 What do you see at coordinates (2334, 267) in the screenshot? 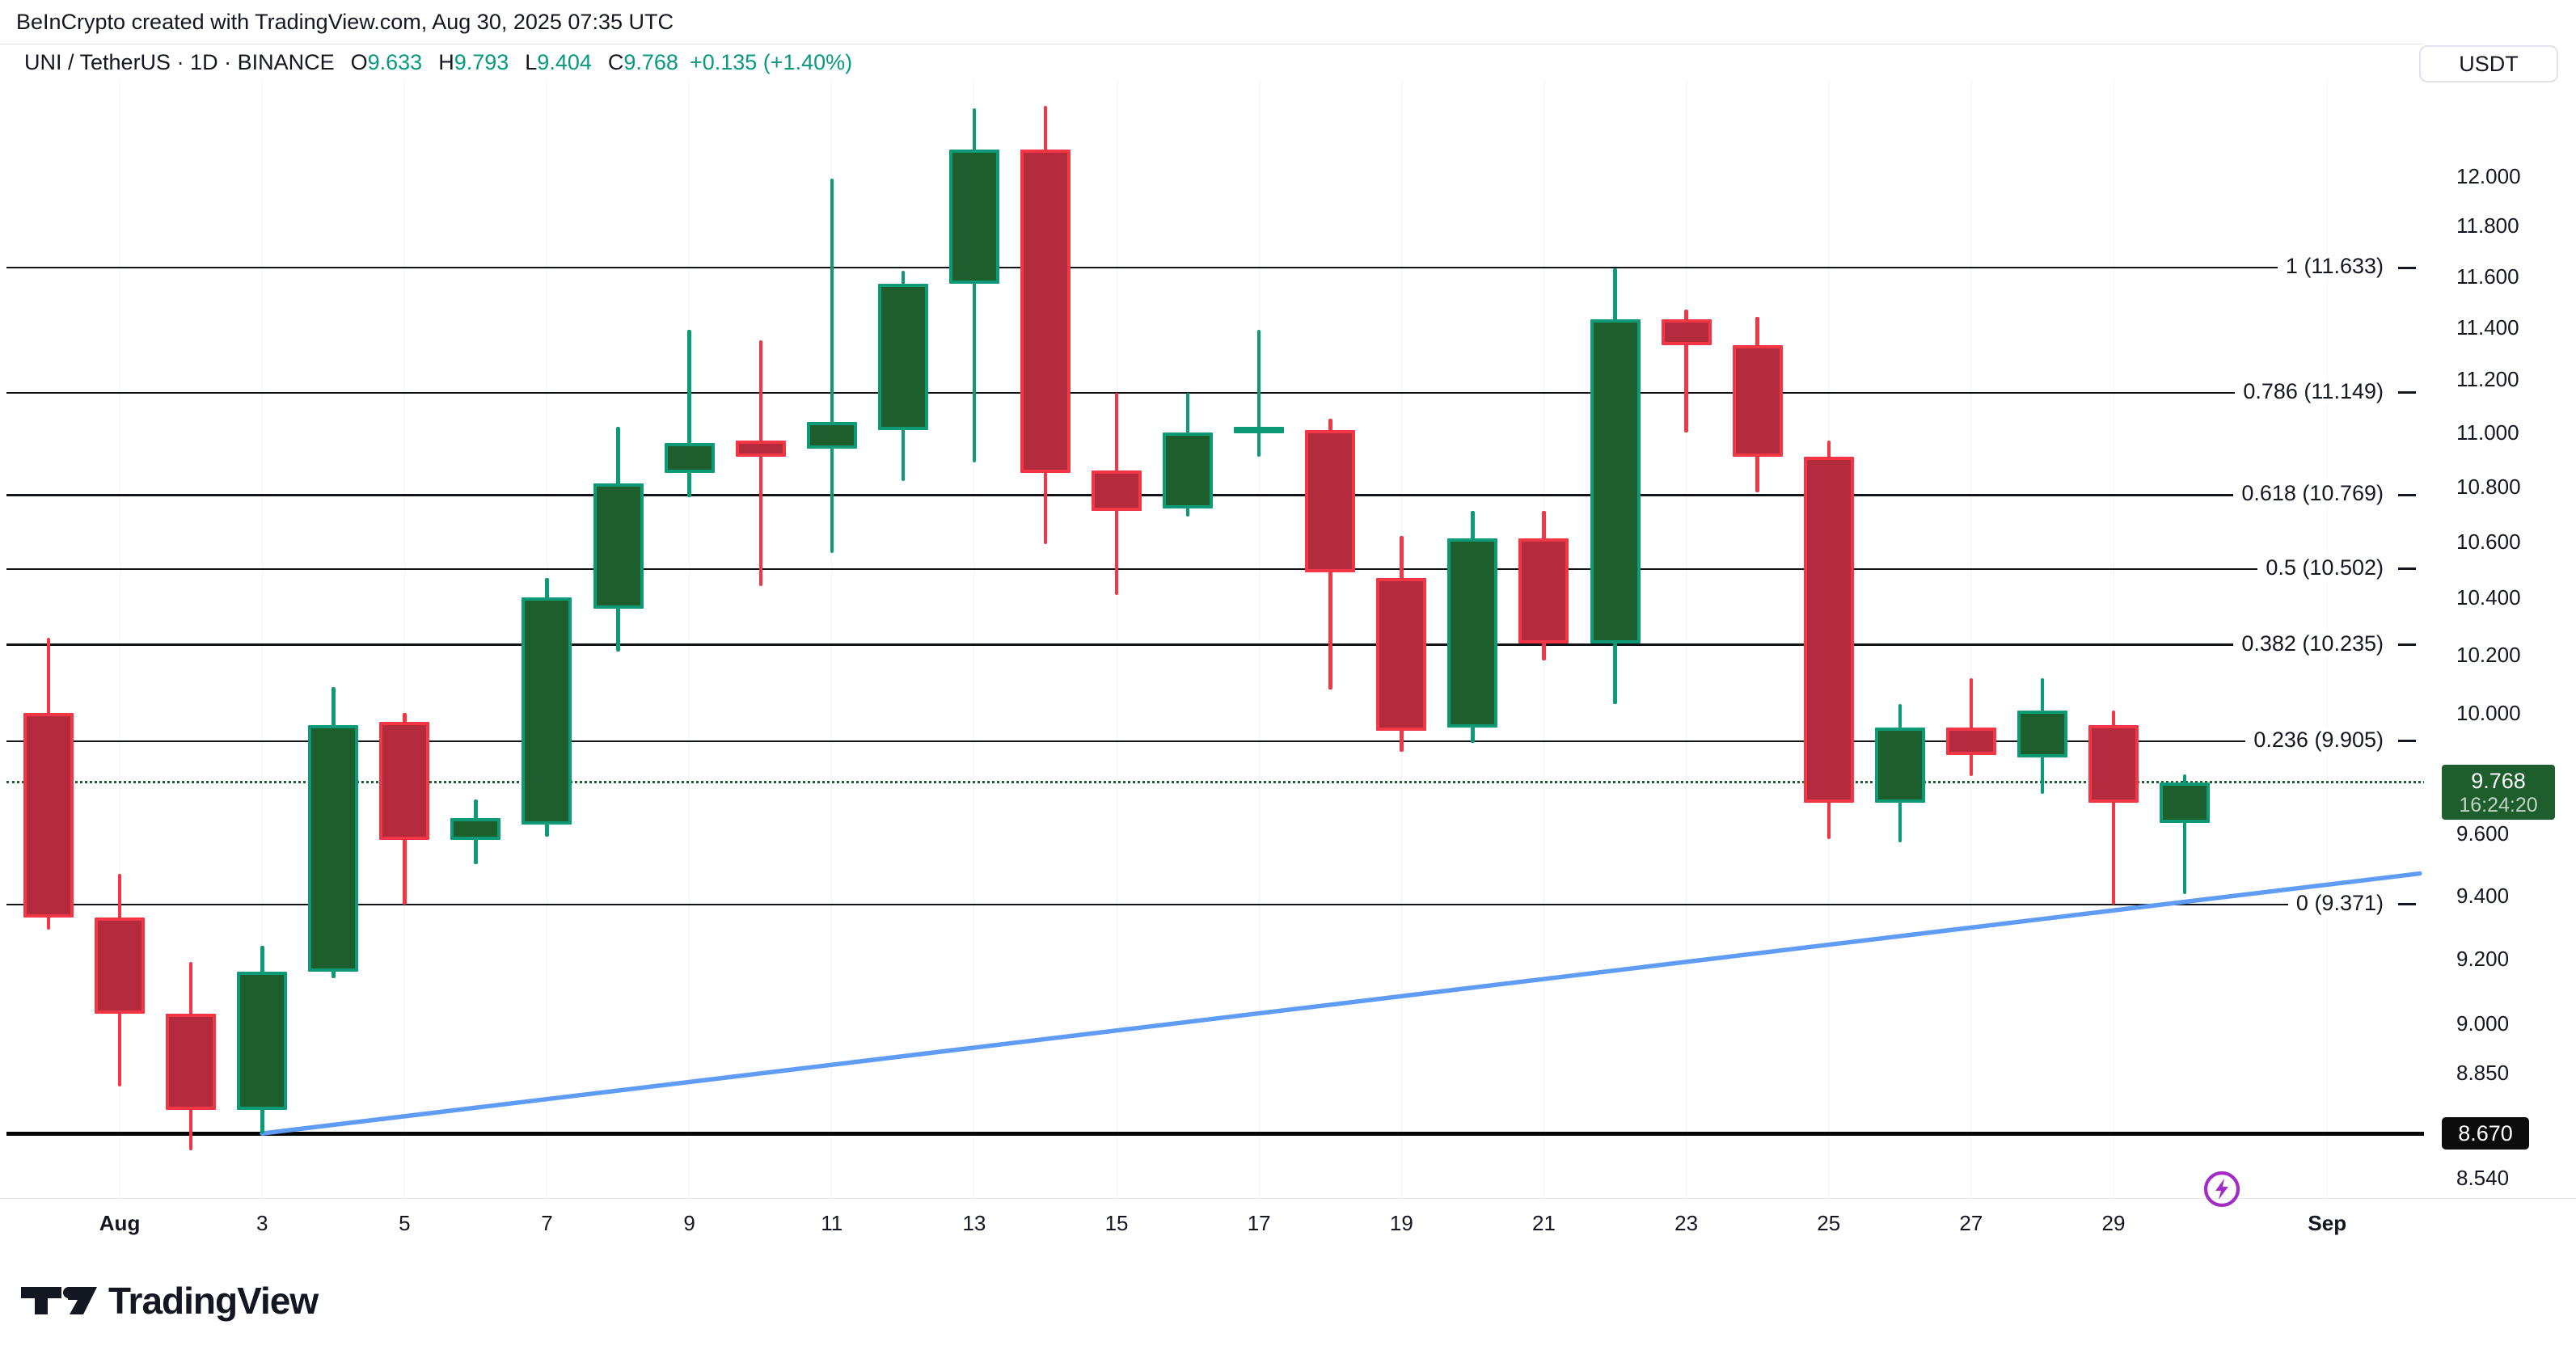
I see `fib-level-label: 1 (11.633)` at bounding box center [2334, 267].